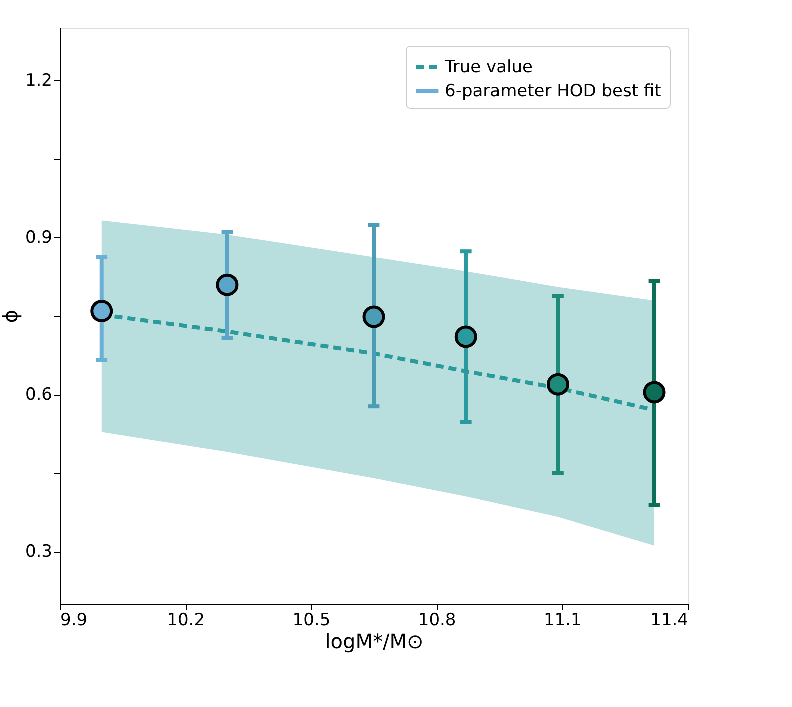 This screenshot has width=792, height=707. I want to click on y-tick-label: 0.3, so click(38, 552).